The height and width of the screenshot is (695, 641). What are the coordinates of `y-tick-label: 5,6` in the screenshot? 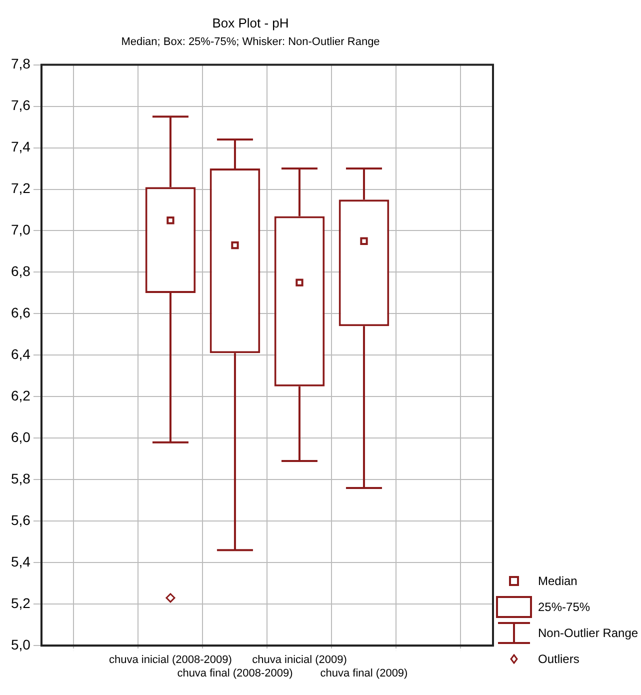 It's located at (20, 520).